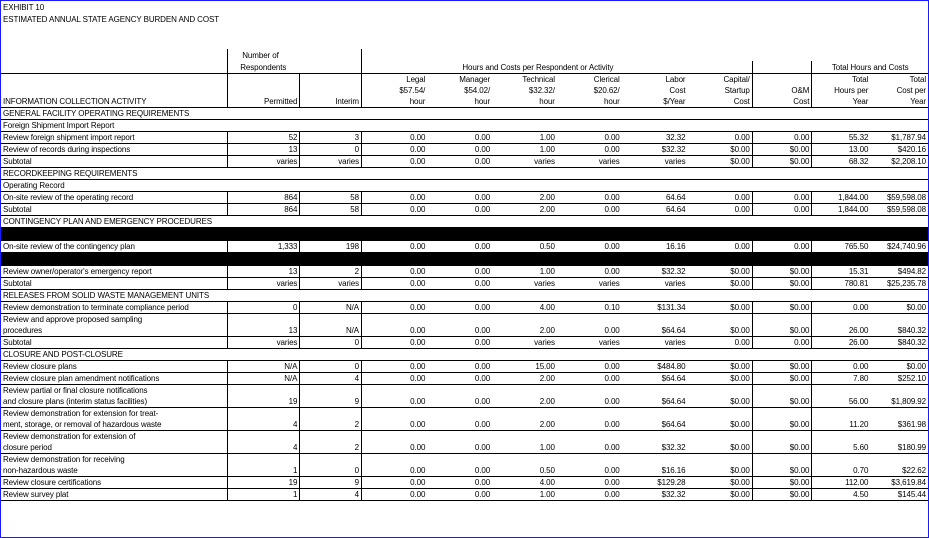 This screenshot has height=538, width=929. Describe the element at coordinates (899, 149) in the screenshot. I see `cost-cell: $420.16` at that location.